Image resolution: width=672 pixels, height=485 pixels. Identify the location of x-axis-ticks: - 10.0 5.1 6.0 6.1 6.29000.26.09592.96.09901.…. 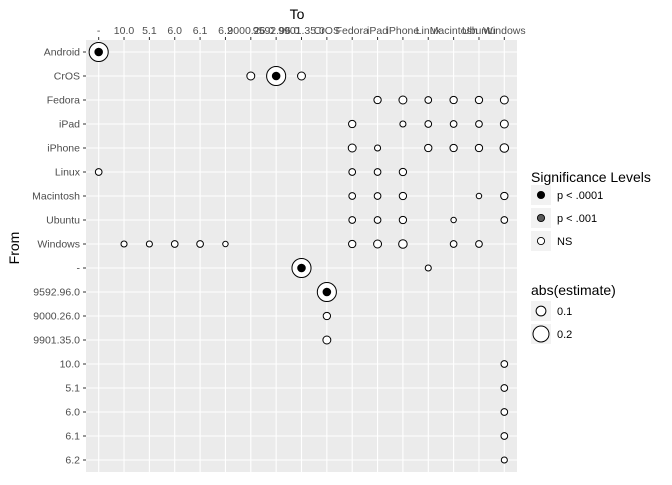
(311, 32).